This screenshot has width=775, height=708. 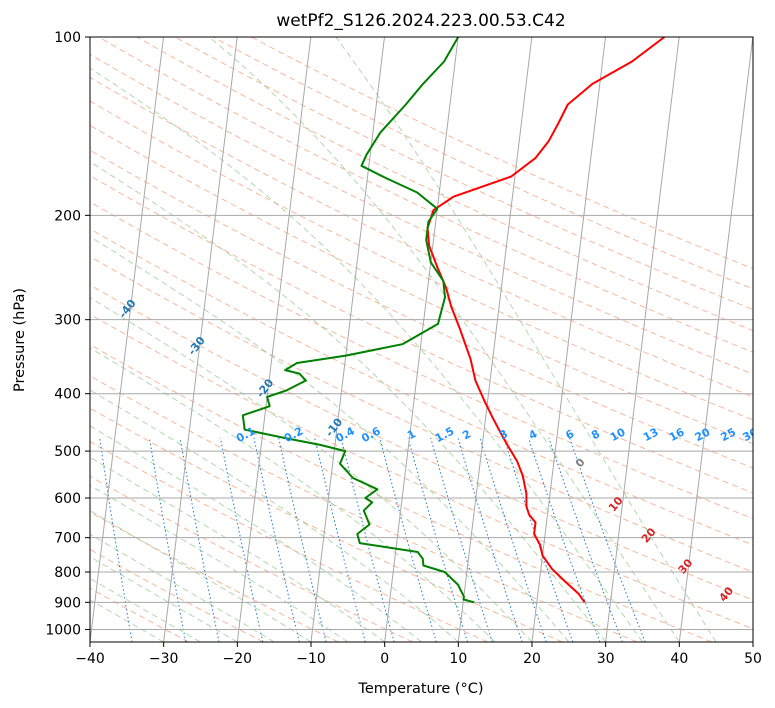 I want to click on y-tick-label: 400, so click(x=67, y=395).